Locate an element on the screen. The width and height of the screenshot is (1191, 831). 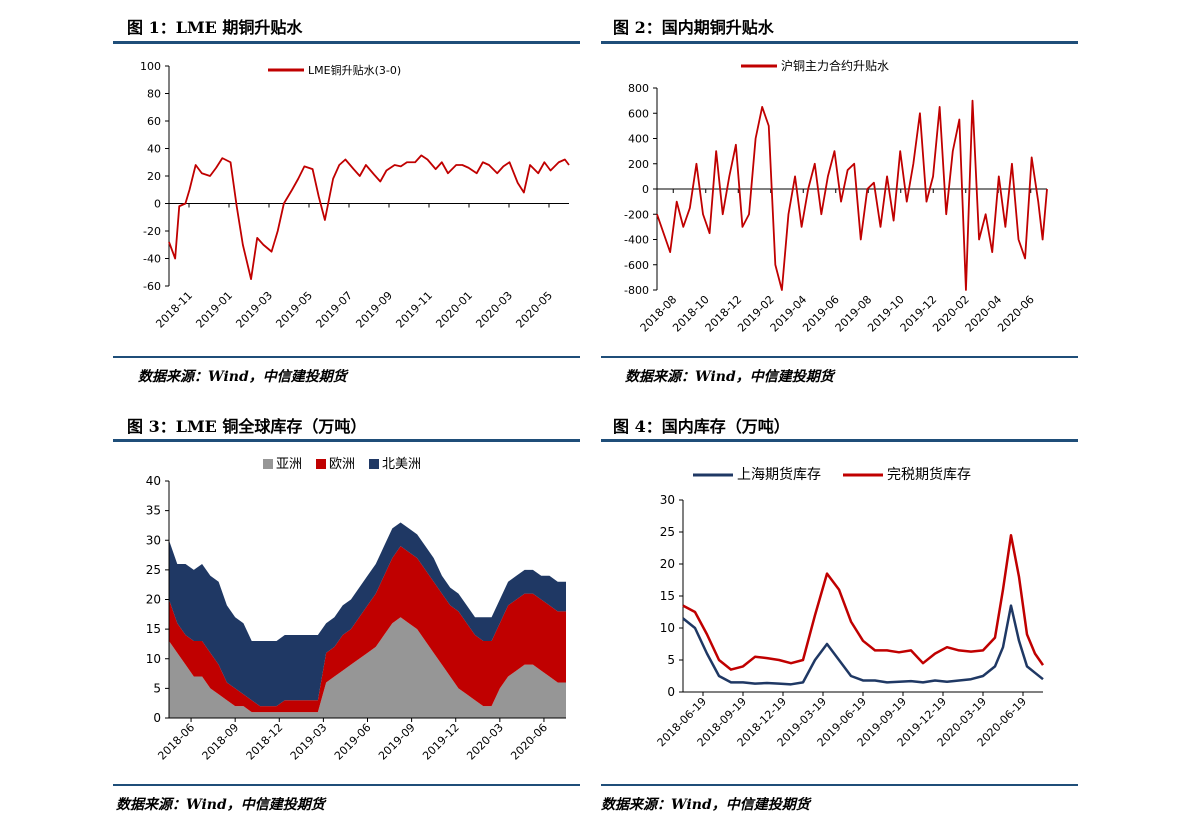
x-tick-label: 2019-12 is located at coordinates (441, 742).